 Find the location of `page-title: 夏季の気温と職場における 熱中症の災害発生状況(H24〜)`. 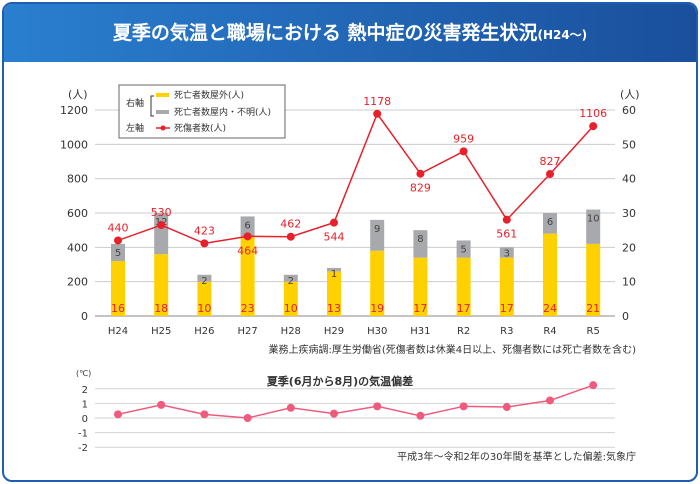

page-title: 夏季の気温と職場における 熱中症の災害発生状況(H24〜) is located at coordinates (350, 33).